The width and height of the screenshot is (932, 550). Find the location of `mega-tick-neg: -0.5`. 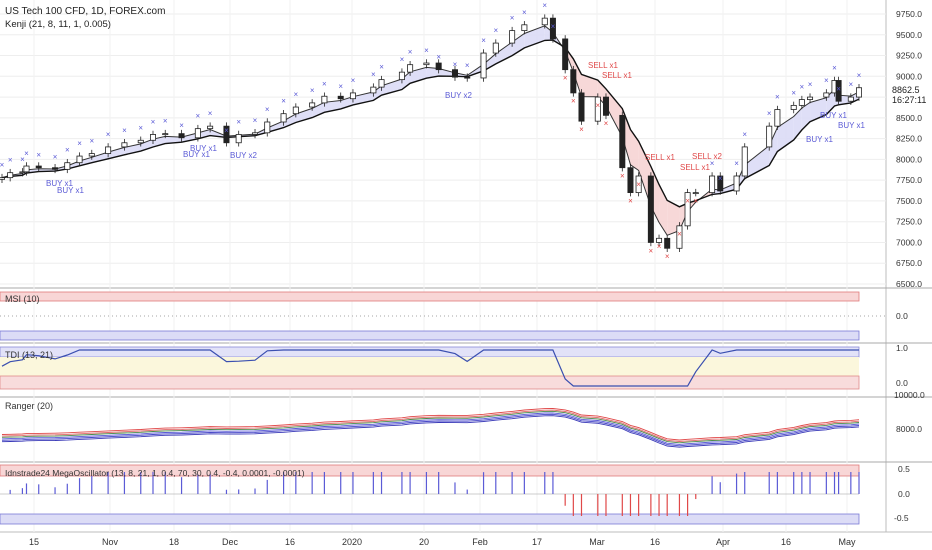

mega-tick-neg: -0.5 is located at coordinates (901, 518).